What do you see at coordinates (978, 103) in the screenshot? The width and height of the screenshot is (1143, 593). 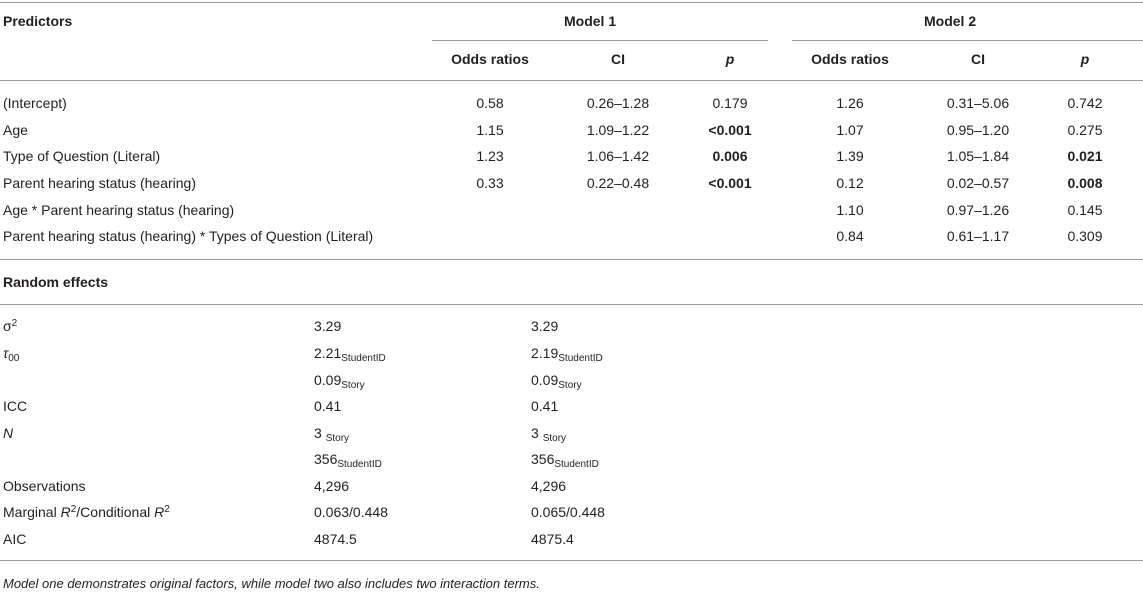 I see `row-ci2: 0.31–5.06` at bounding box center [978, 103].